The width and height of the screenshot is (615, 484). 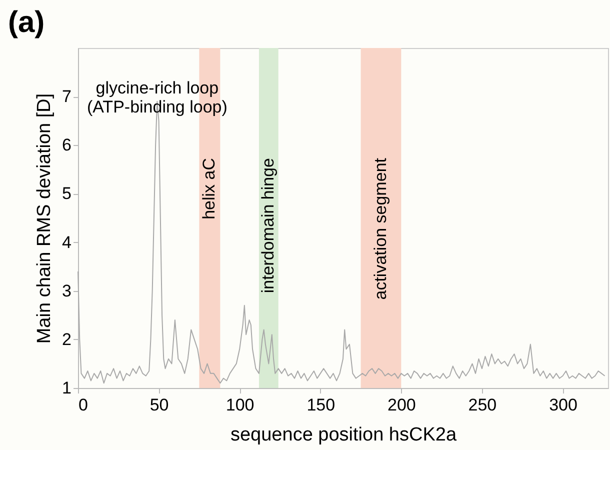 What do you see at coordinates (67, 242) in the screenshot?
I see `y-tick-label: 4` at bounding box center [67, 242].